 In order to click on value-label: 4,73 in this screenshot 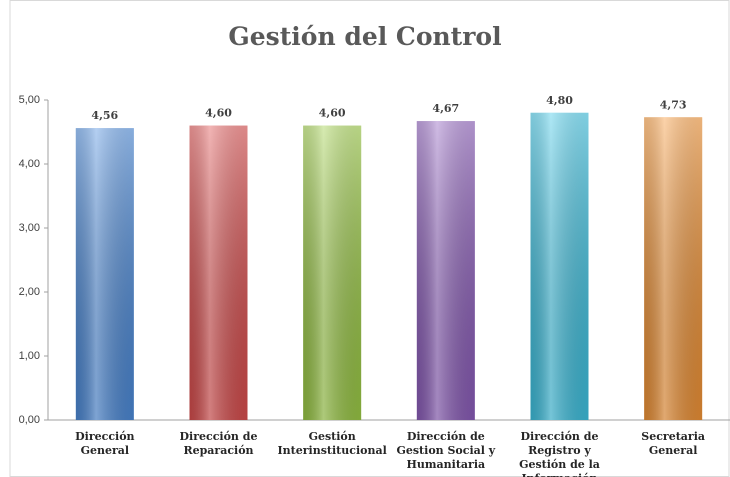, I will do `click(673, 104)`.